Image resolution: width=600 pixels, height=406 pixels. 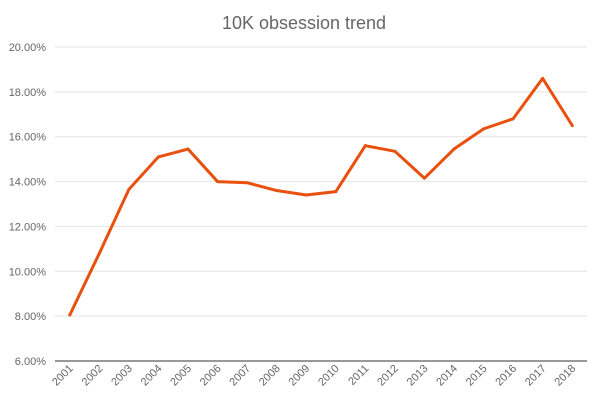 I want to click on y-tick-label: 6.00%, so click(x=30, y=362).